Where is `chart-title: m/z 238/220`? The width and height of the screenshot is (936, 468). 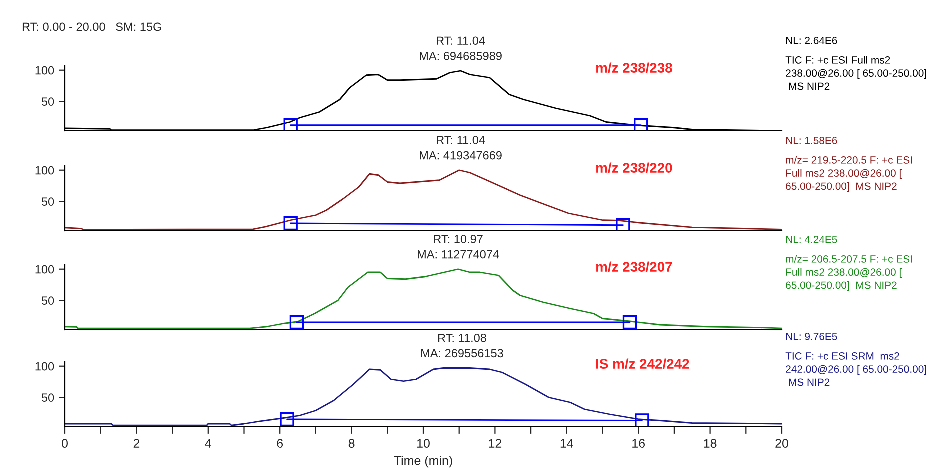 chart-title: m/z 238/220 is located at coordinates (634, 168).